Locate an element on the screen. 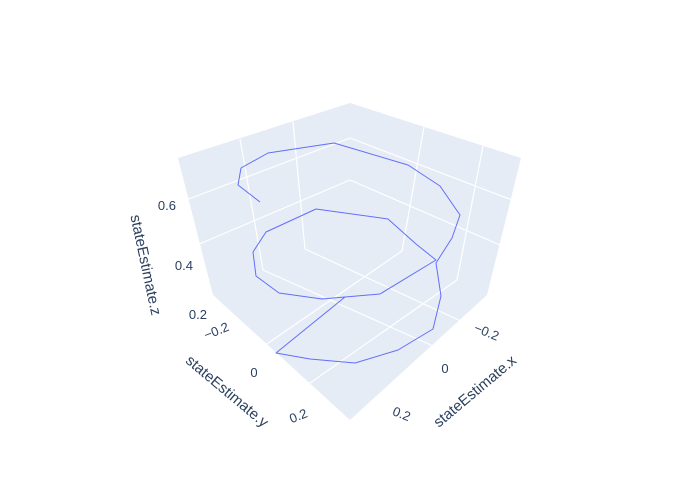  x-tick-label: 0 is located at coordinates (444, 368).